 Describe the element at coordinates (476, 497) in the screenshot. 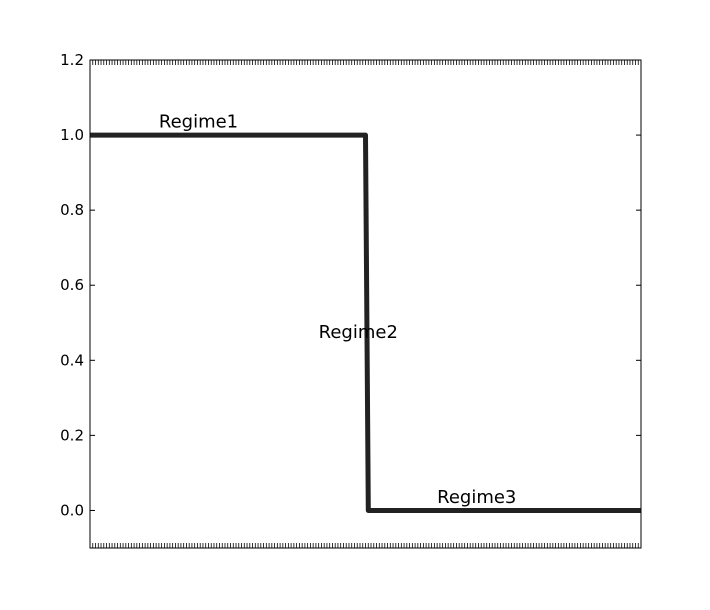

I see `annotation-label: Regime3` at that location.